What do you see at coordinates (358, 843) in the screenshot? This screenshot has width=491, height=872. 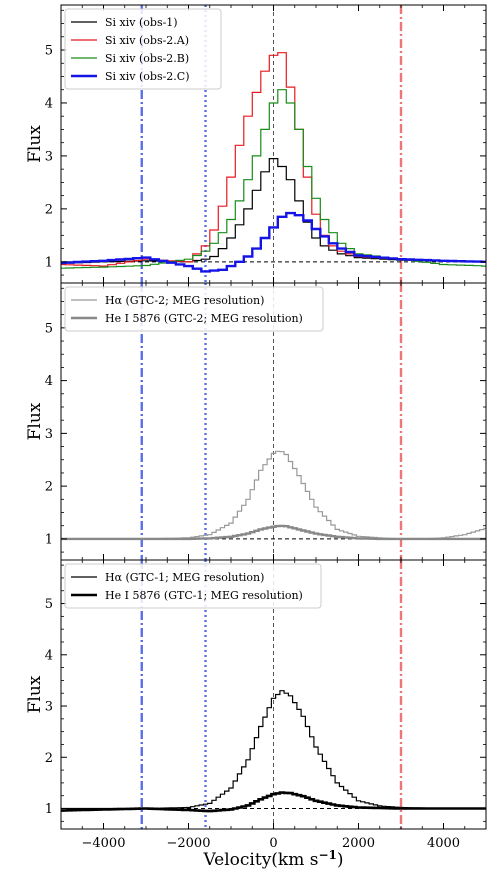 I see `x-tick-label: 2000` at bounding box center [358, 843].